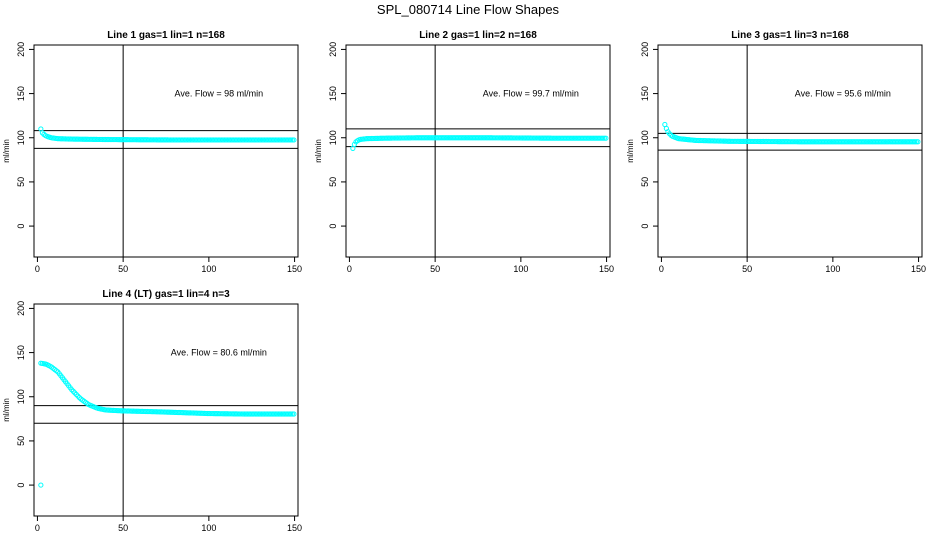 This screenshot has height=540, width=936. What do you see at coordinates (41, 485) in the screenshot?
I see `data-point-outlier` at bounding box center [41, 485].